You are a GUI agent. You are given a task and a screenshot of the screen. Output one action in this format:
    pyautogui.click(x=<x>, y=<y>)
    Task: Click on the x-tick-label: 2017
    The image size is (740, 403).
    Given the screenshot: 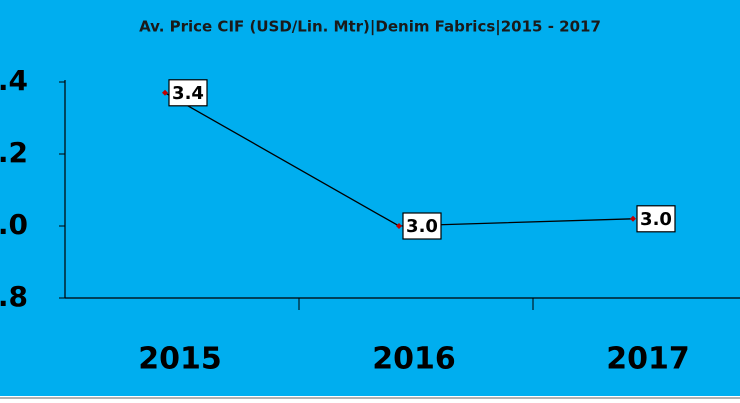 What is the action you would take?
    pyautogui.click(x=648, y=359)
    